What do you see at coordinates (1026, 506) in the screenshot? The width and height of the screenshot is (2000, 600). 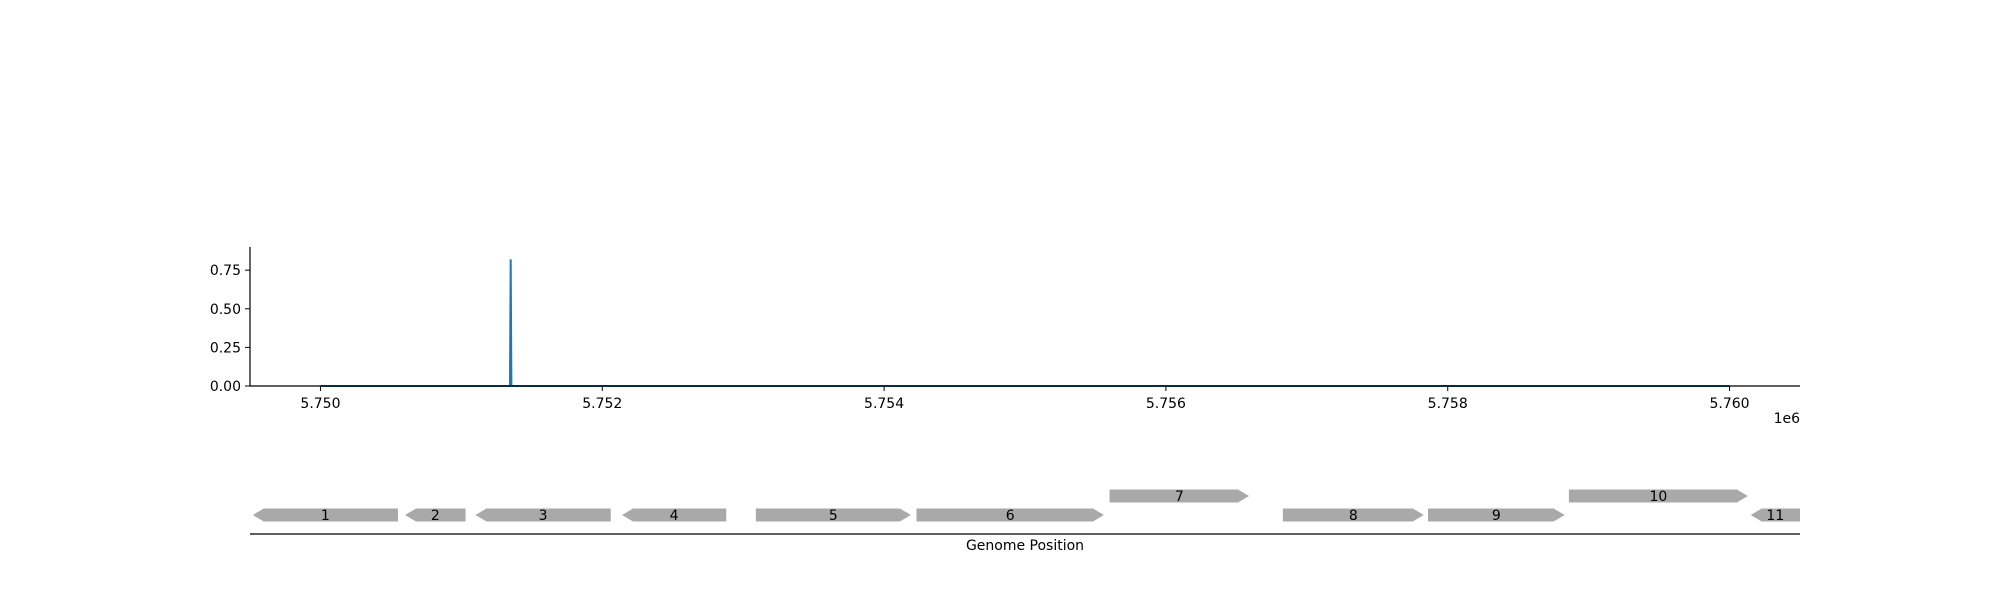 I see `gene-features: 1 2 3 4 5 6 7 8 9 10 11` at bounding box center [1026, 506].